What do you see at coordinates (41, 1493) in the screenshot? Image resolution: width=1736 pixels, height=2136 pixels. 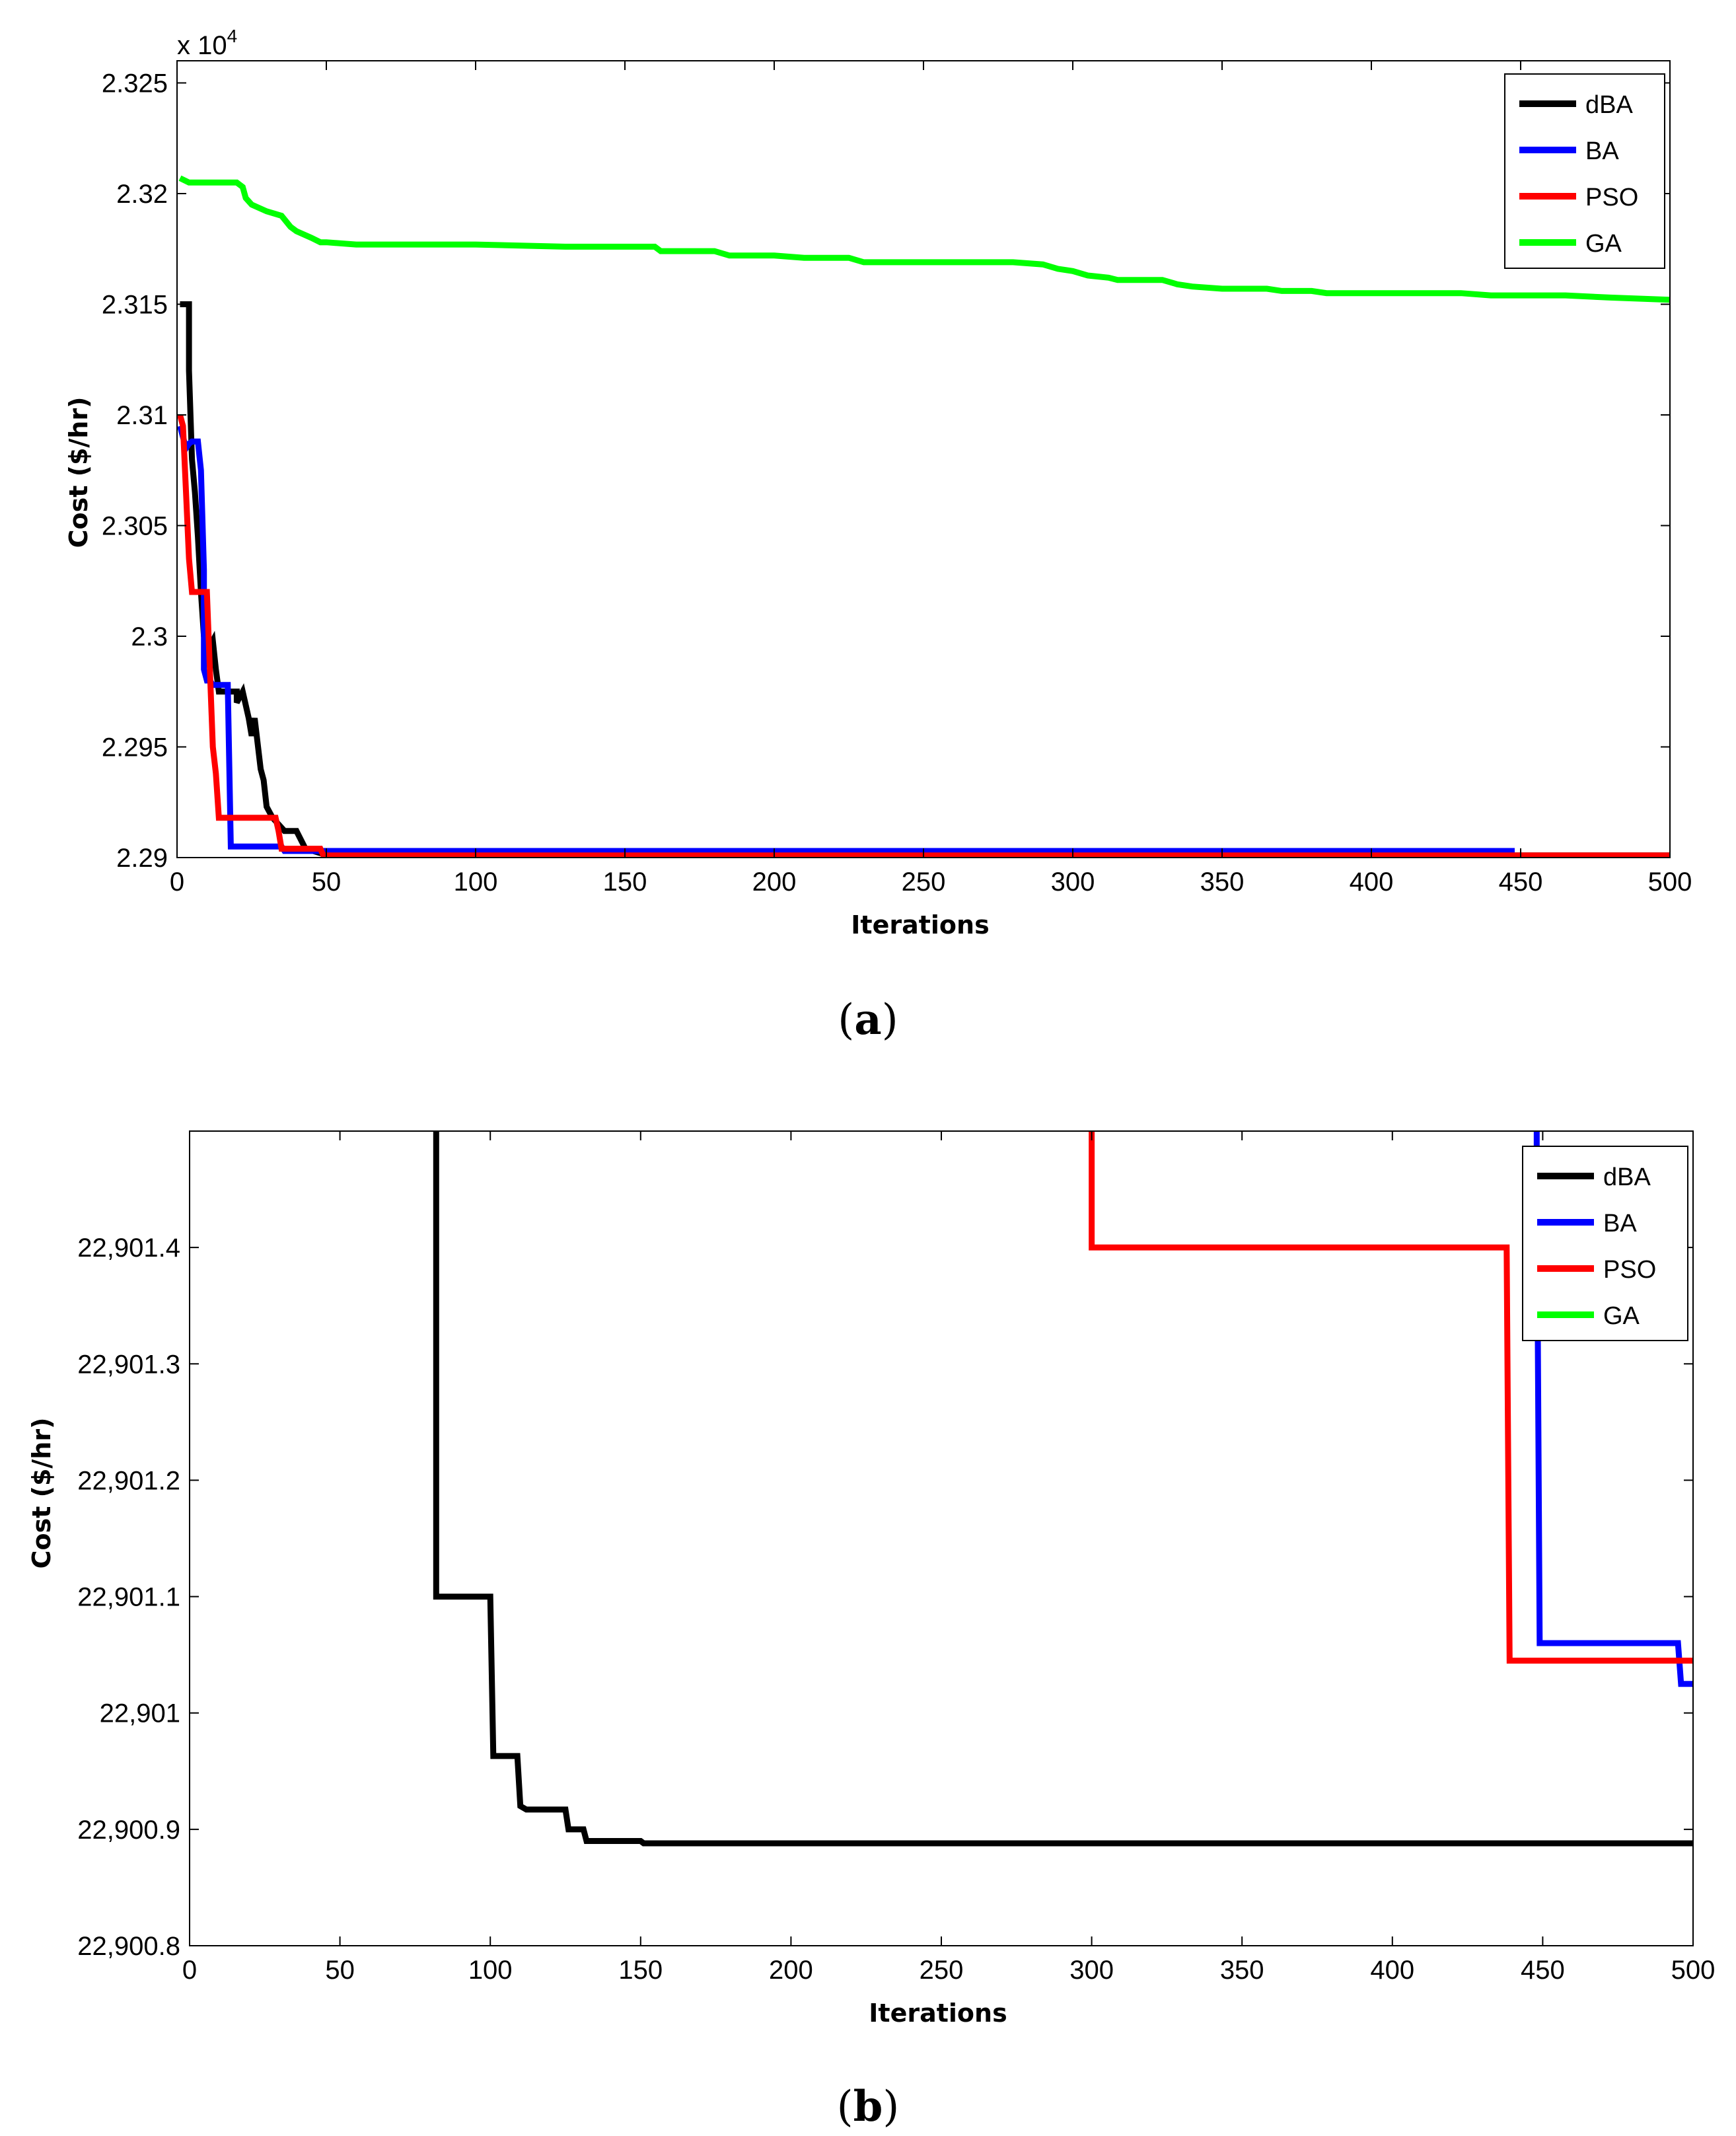 I see `chart-b-y-axis-label: Cost ($/hr)` at bounding box center [41, 1493].